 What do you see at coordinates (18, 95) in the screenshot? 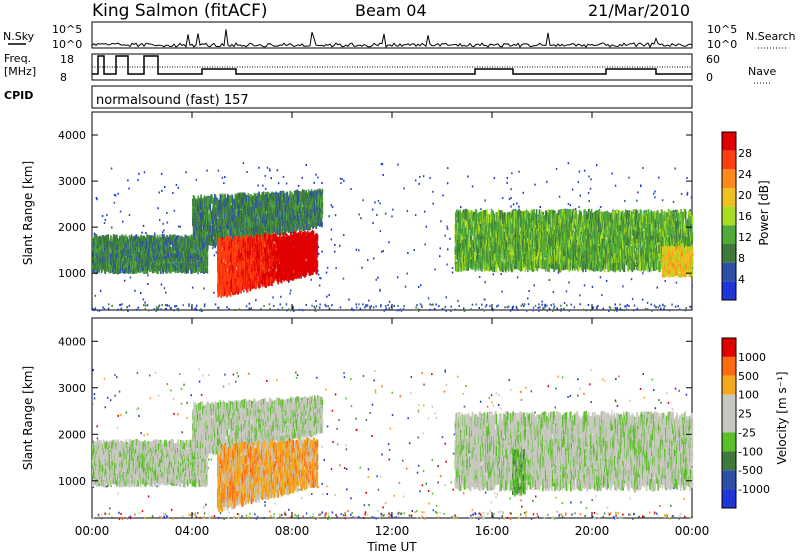
I see `cpid-label: CPID` at bounding box center [18, 95].